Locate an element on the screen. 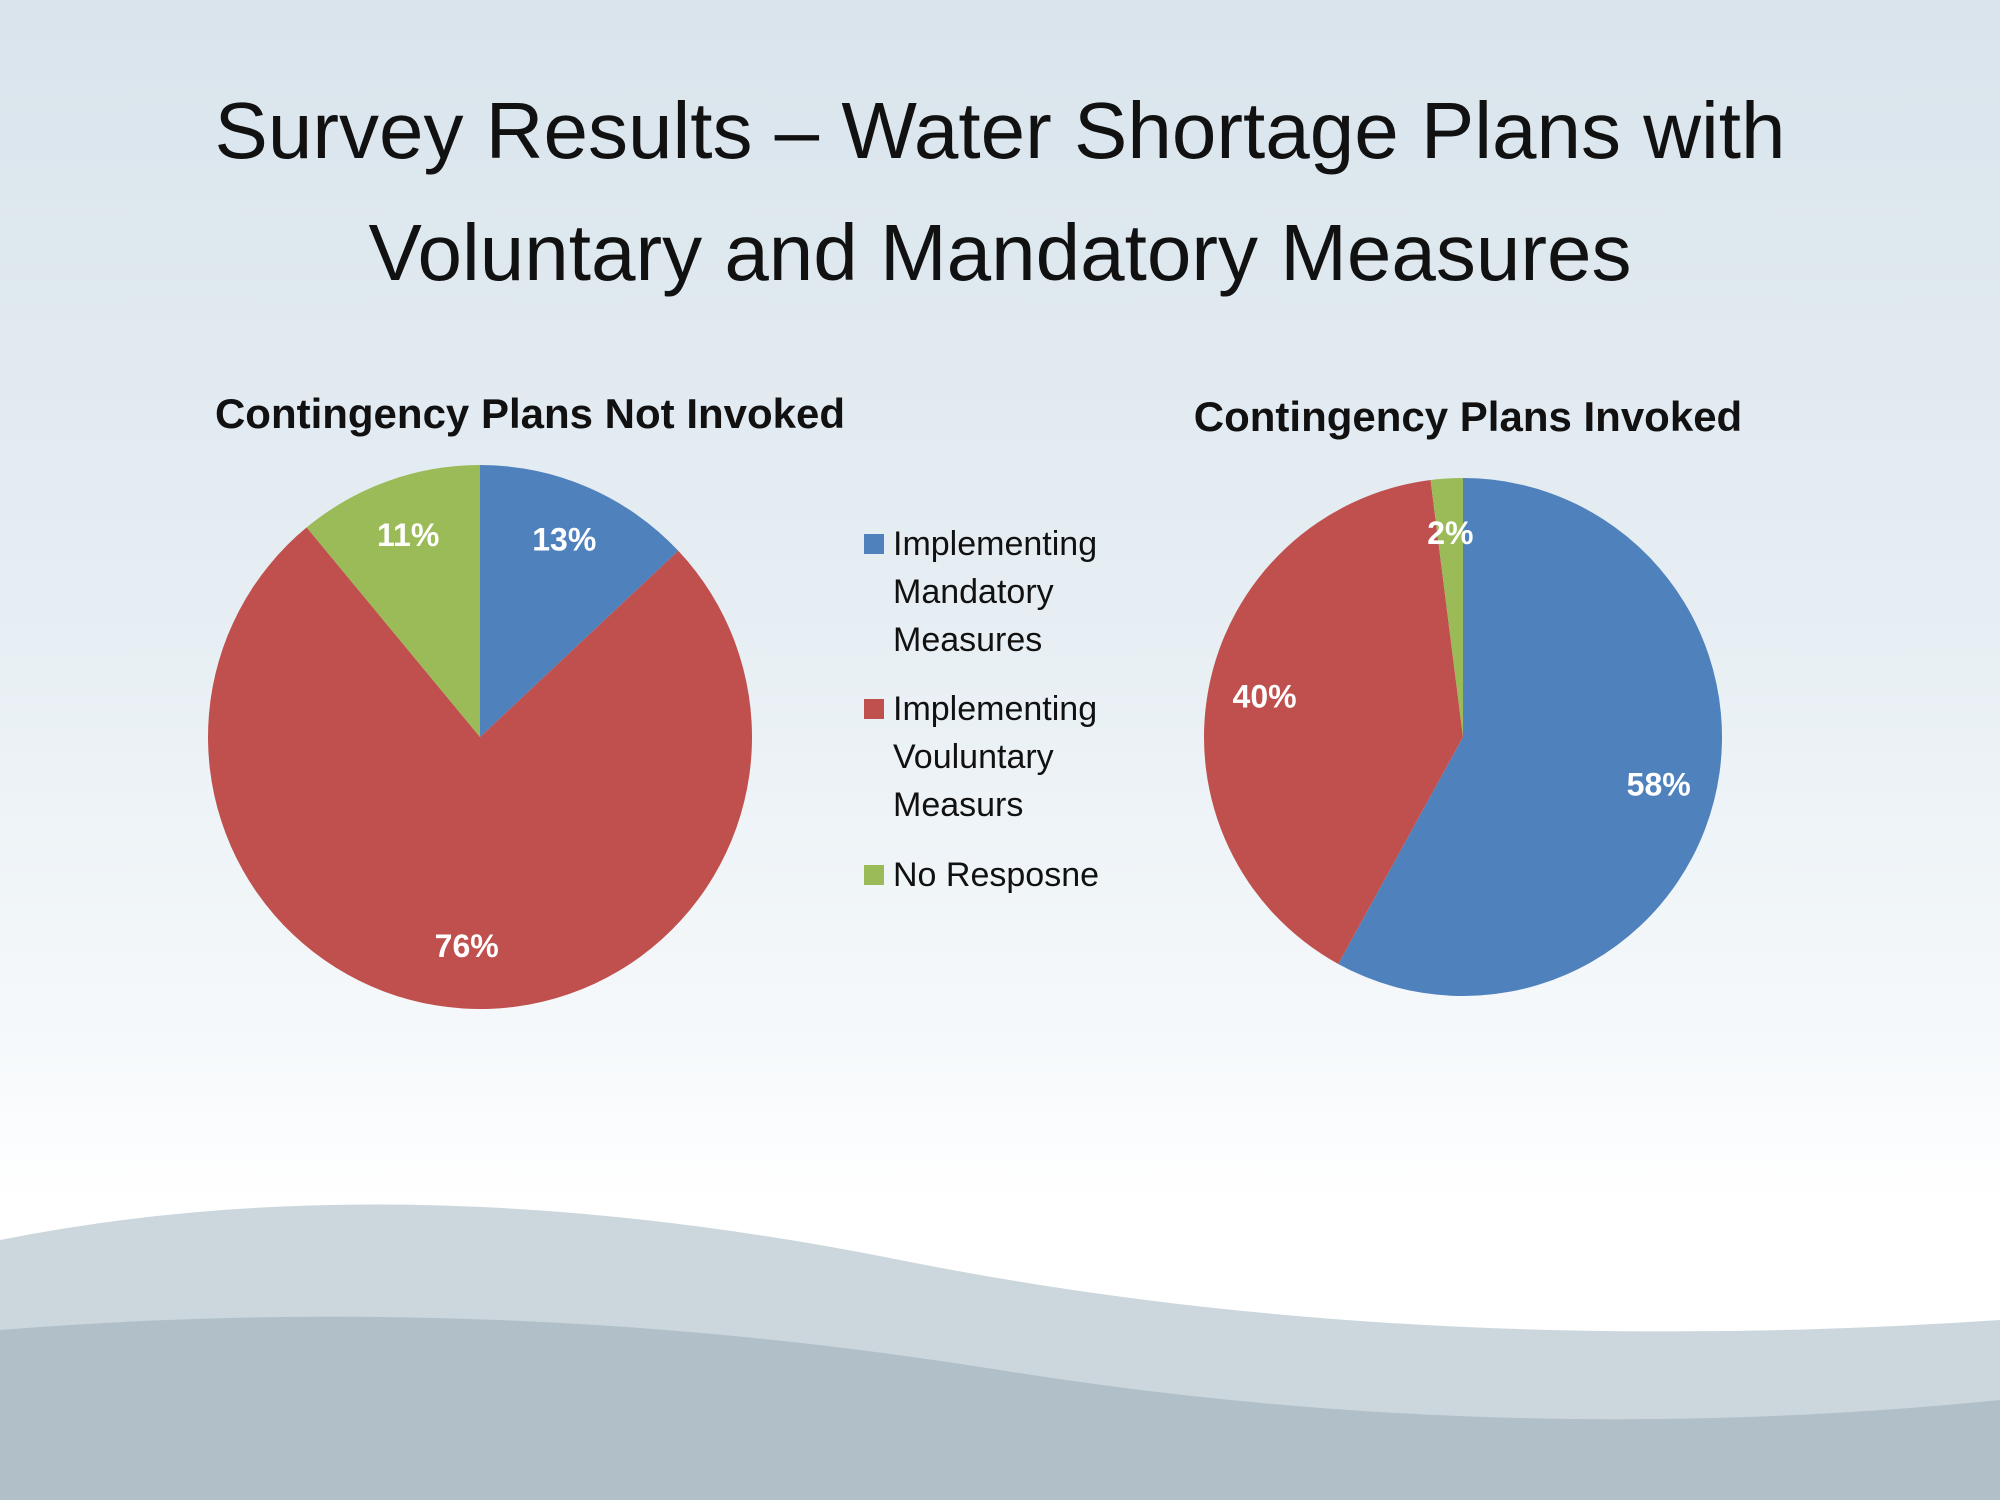  value-label: 40% is located at coordinates (1265, 697).